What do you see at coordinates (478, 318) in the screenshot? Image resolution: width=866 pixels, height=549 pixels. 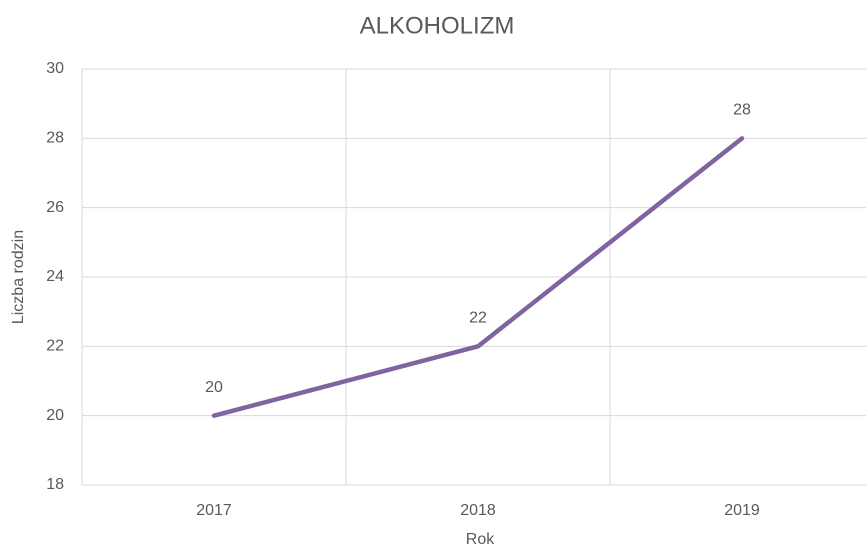 I see `data-label: 22` at bounding box center [478, 318].